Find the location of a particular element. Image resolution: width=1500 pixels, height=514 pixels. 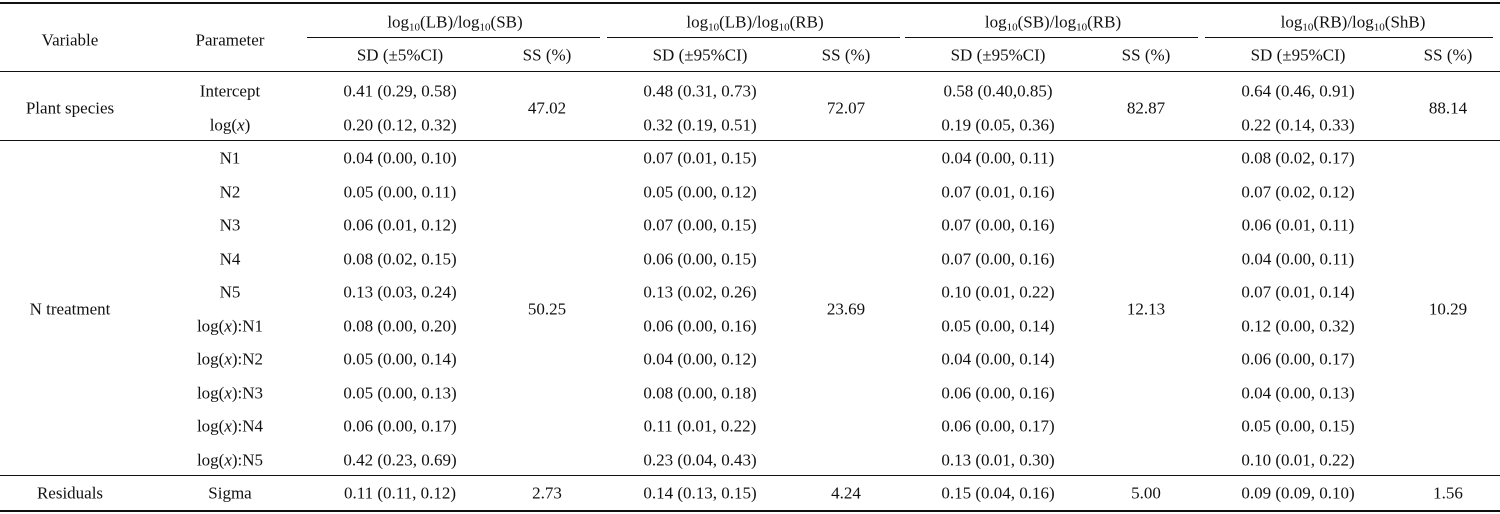

sd-value-cell: 0.19 (0.05, 0.36) is located at coordinates (998, 124).